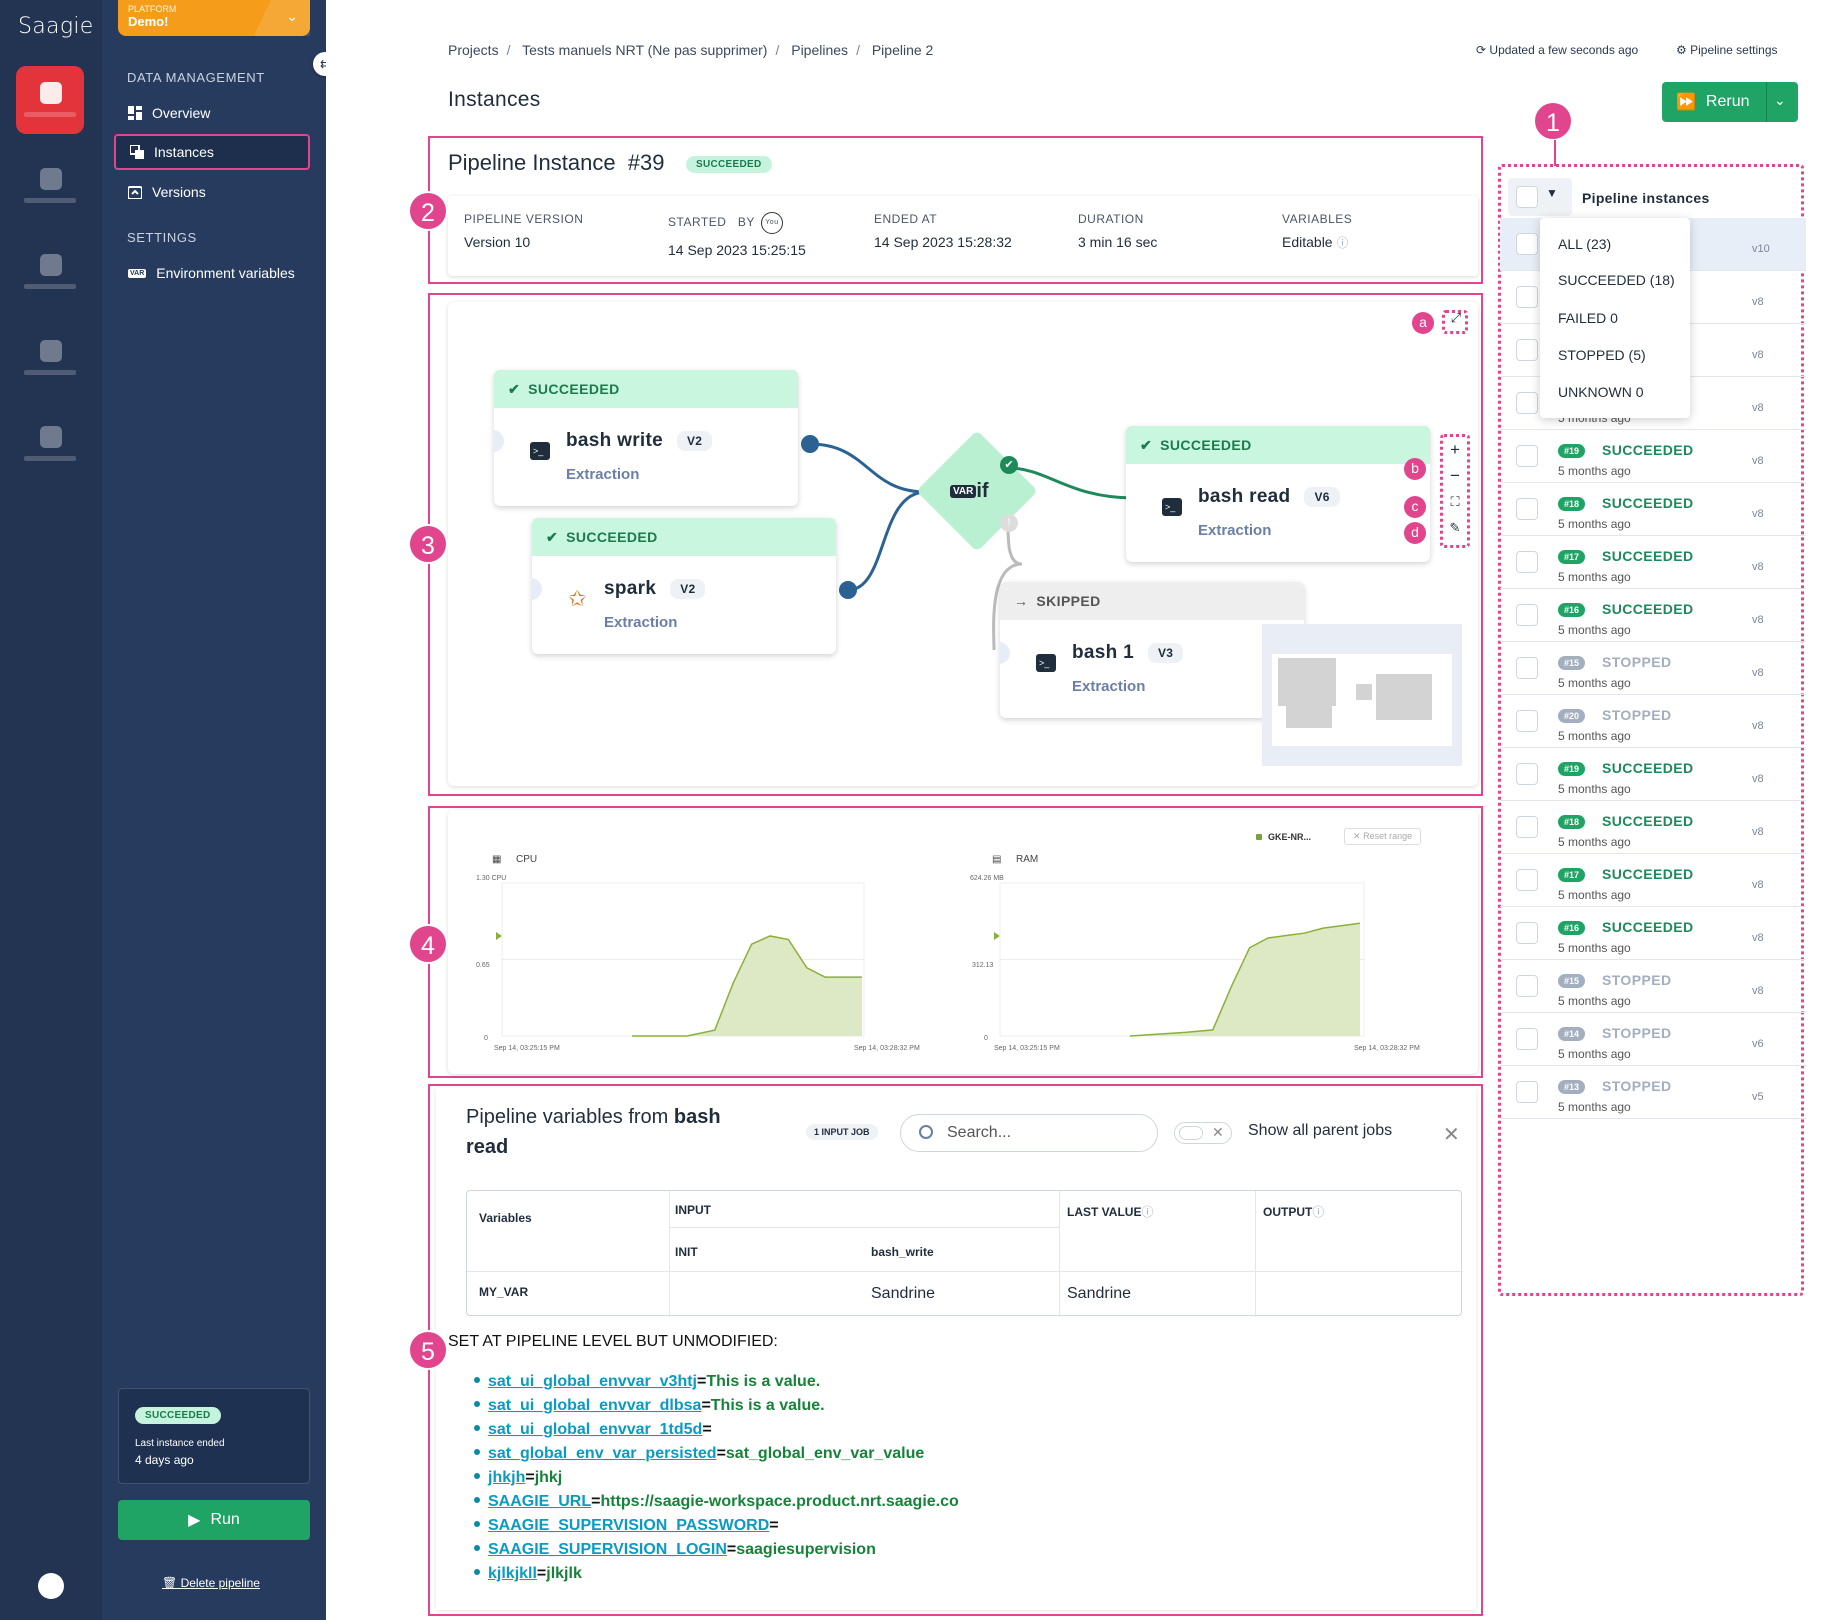 The width and height of the screenshot is (1825, 1620). What do you see at coordinates (602, 1453) in the screenshot?
I see `env-var-key: sat_global_env_var_persisted` at bounding box center [602, 1453].